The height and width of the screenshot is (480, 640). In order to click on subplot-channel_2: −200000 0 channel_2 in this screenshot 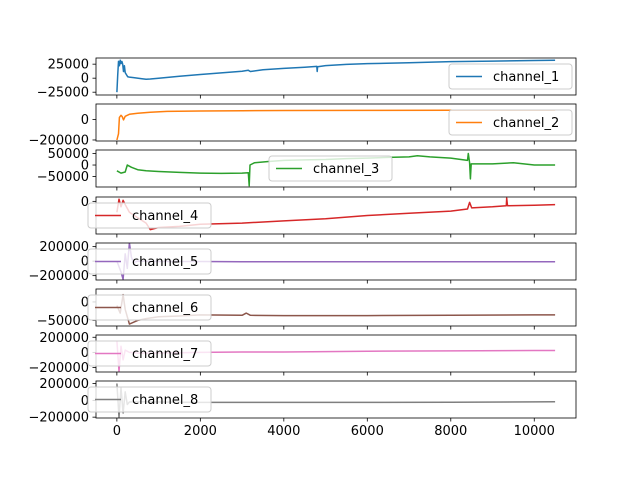, I will do `click(302, 125)`.